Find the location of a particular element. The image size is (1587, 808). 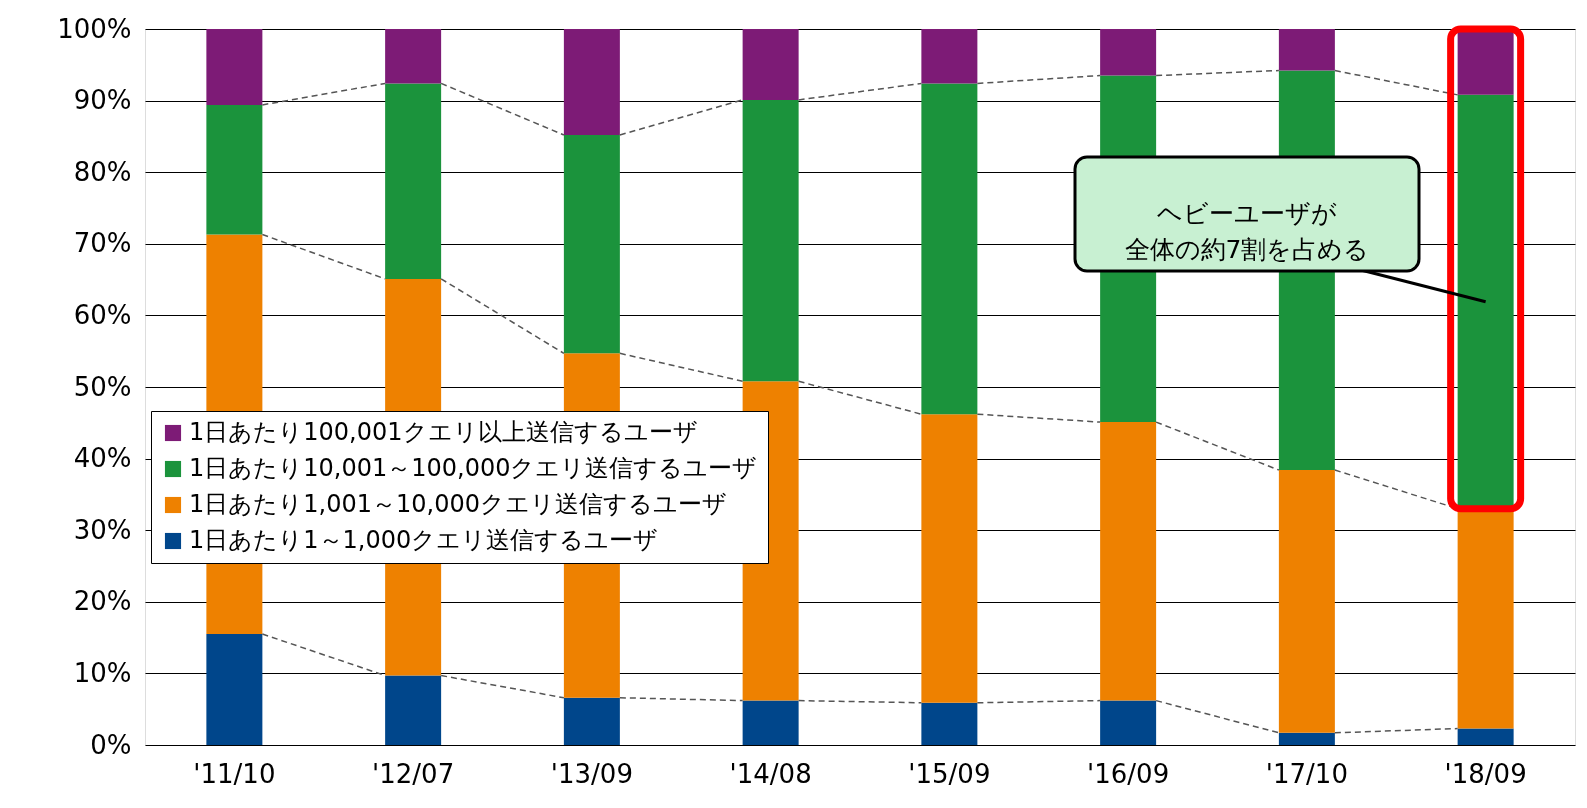

y-tick-label: 90% is located at coordinates (102, 100).